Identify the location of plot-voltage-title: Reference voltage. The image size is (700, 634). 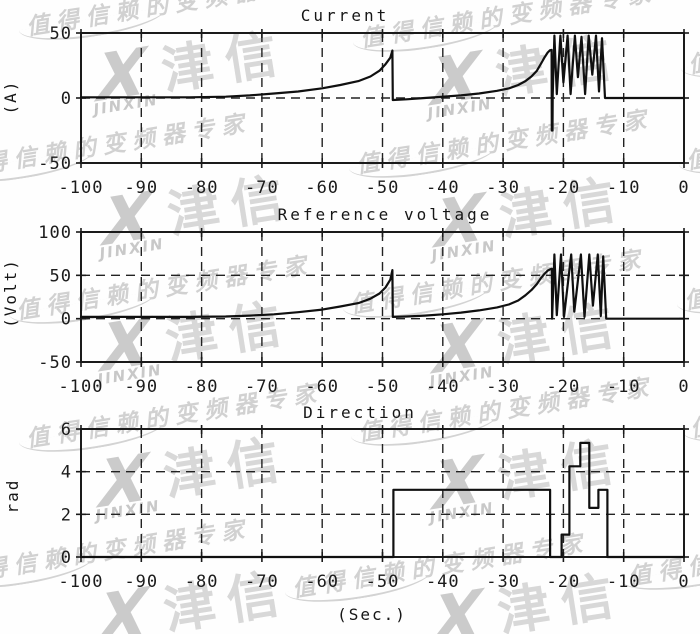
(385, 214).